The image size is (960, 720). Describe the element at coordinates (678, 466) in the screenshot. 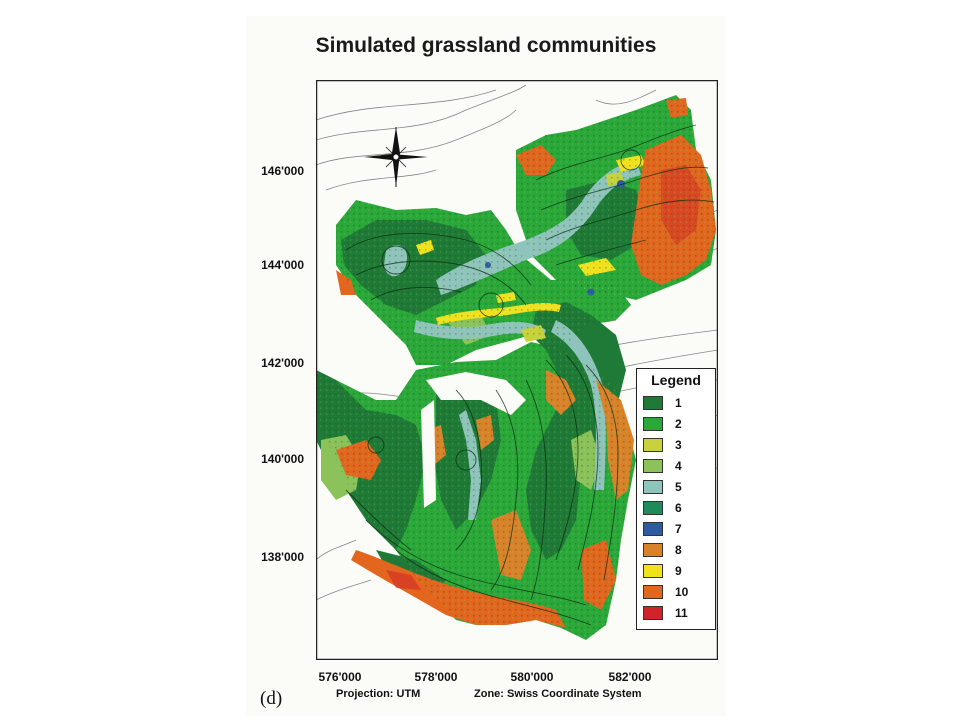

I see `legend-label: 4` at that location.